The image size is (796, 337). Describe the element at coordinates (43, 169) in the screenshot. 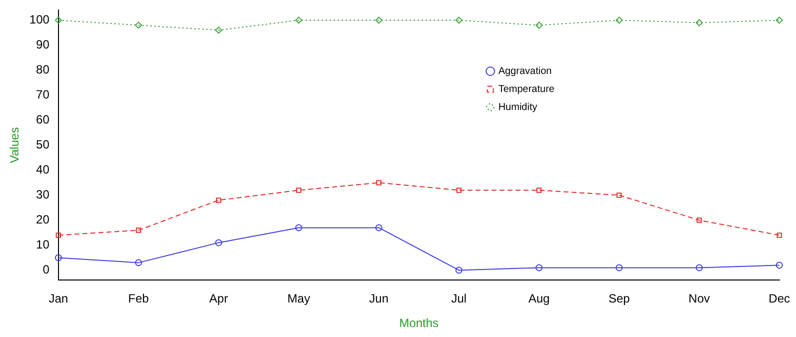

I see `y-tick-label: 40` at that location.